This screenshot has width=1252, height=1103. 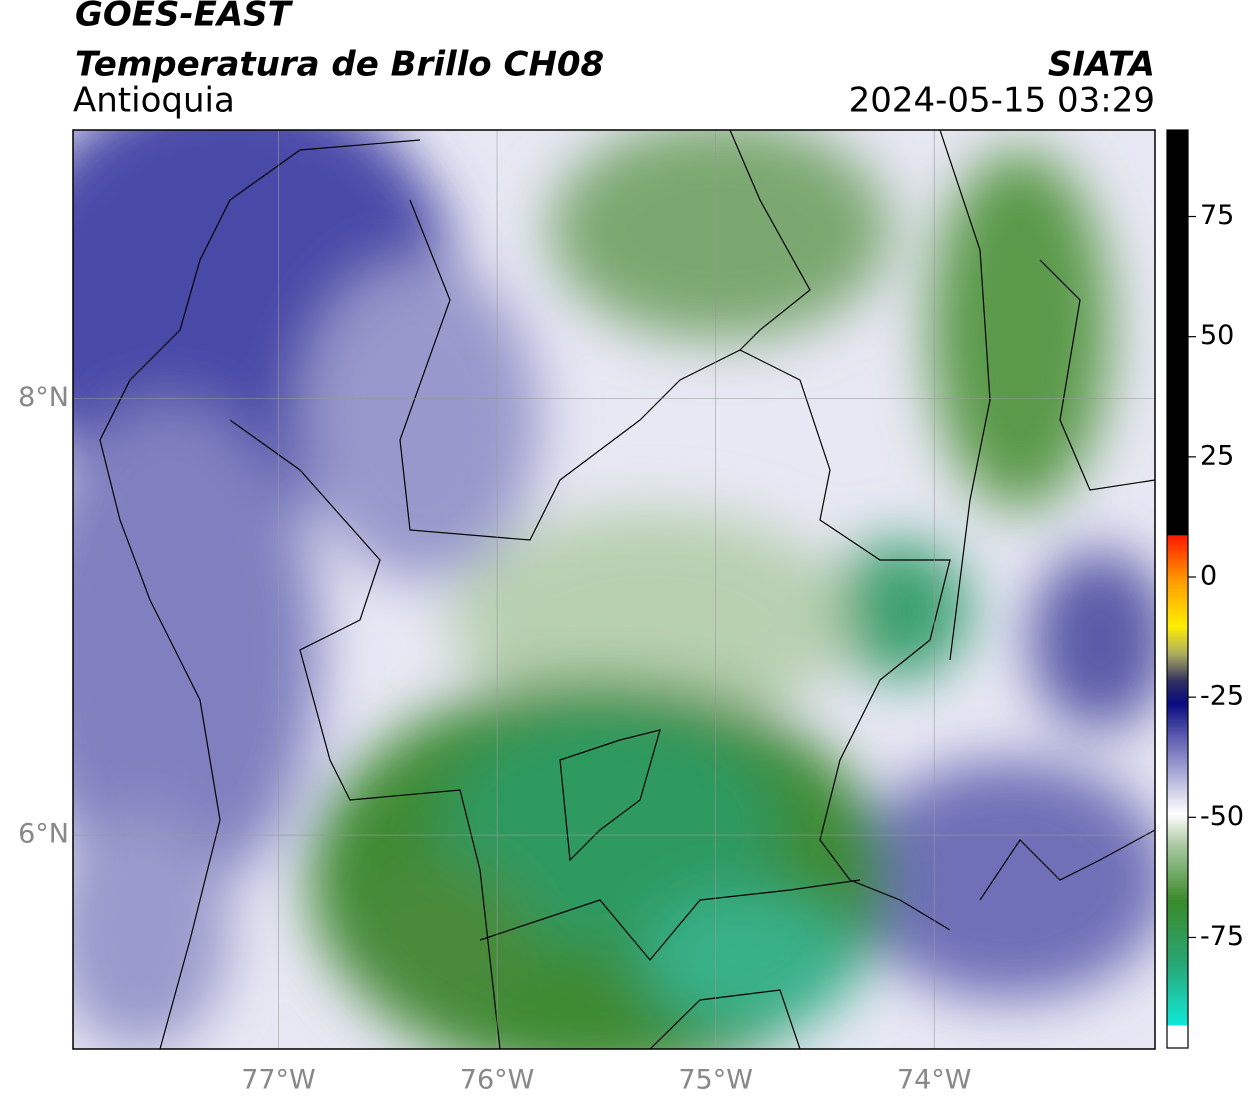 I want to click on subtitle: Temperatura de Brillo CH08, so click(x=339, y=65).